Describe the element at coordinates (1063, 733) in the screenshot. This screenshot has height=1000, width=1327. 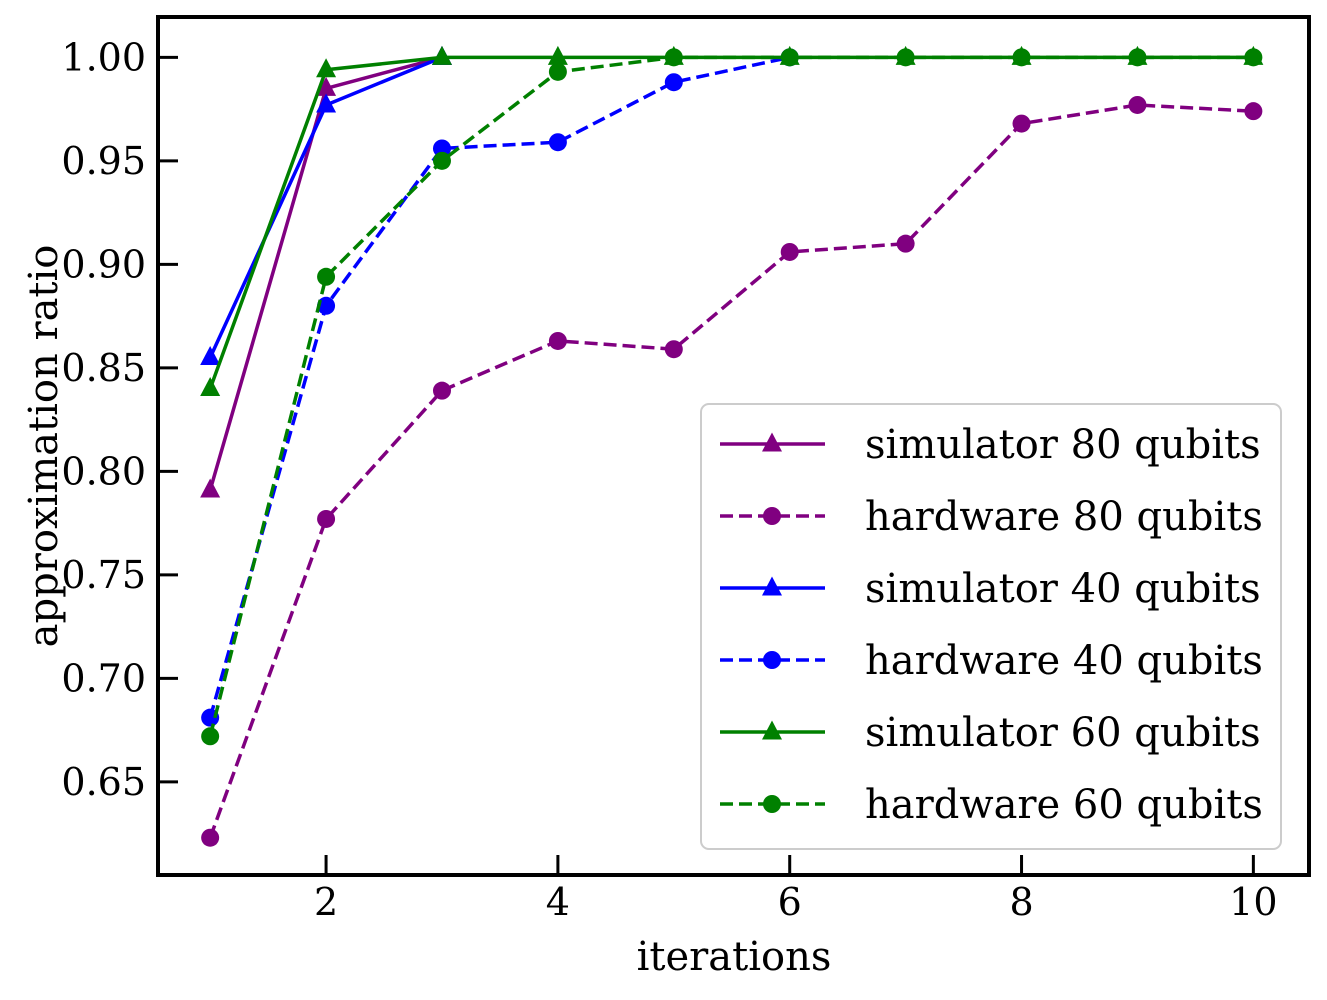
I see `legend-label: simulator 60 qubits` at that location.